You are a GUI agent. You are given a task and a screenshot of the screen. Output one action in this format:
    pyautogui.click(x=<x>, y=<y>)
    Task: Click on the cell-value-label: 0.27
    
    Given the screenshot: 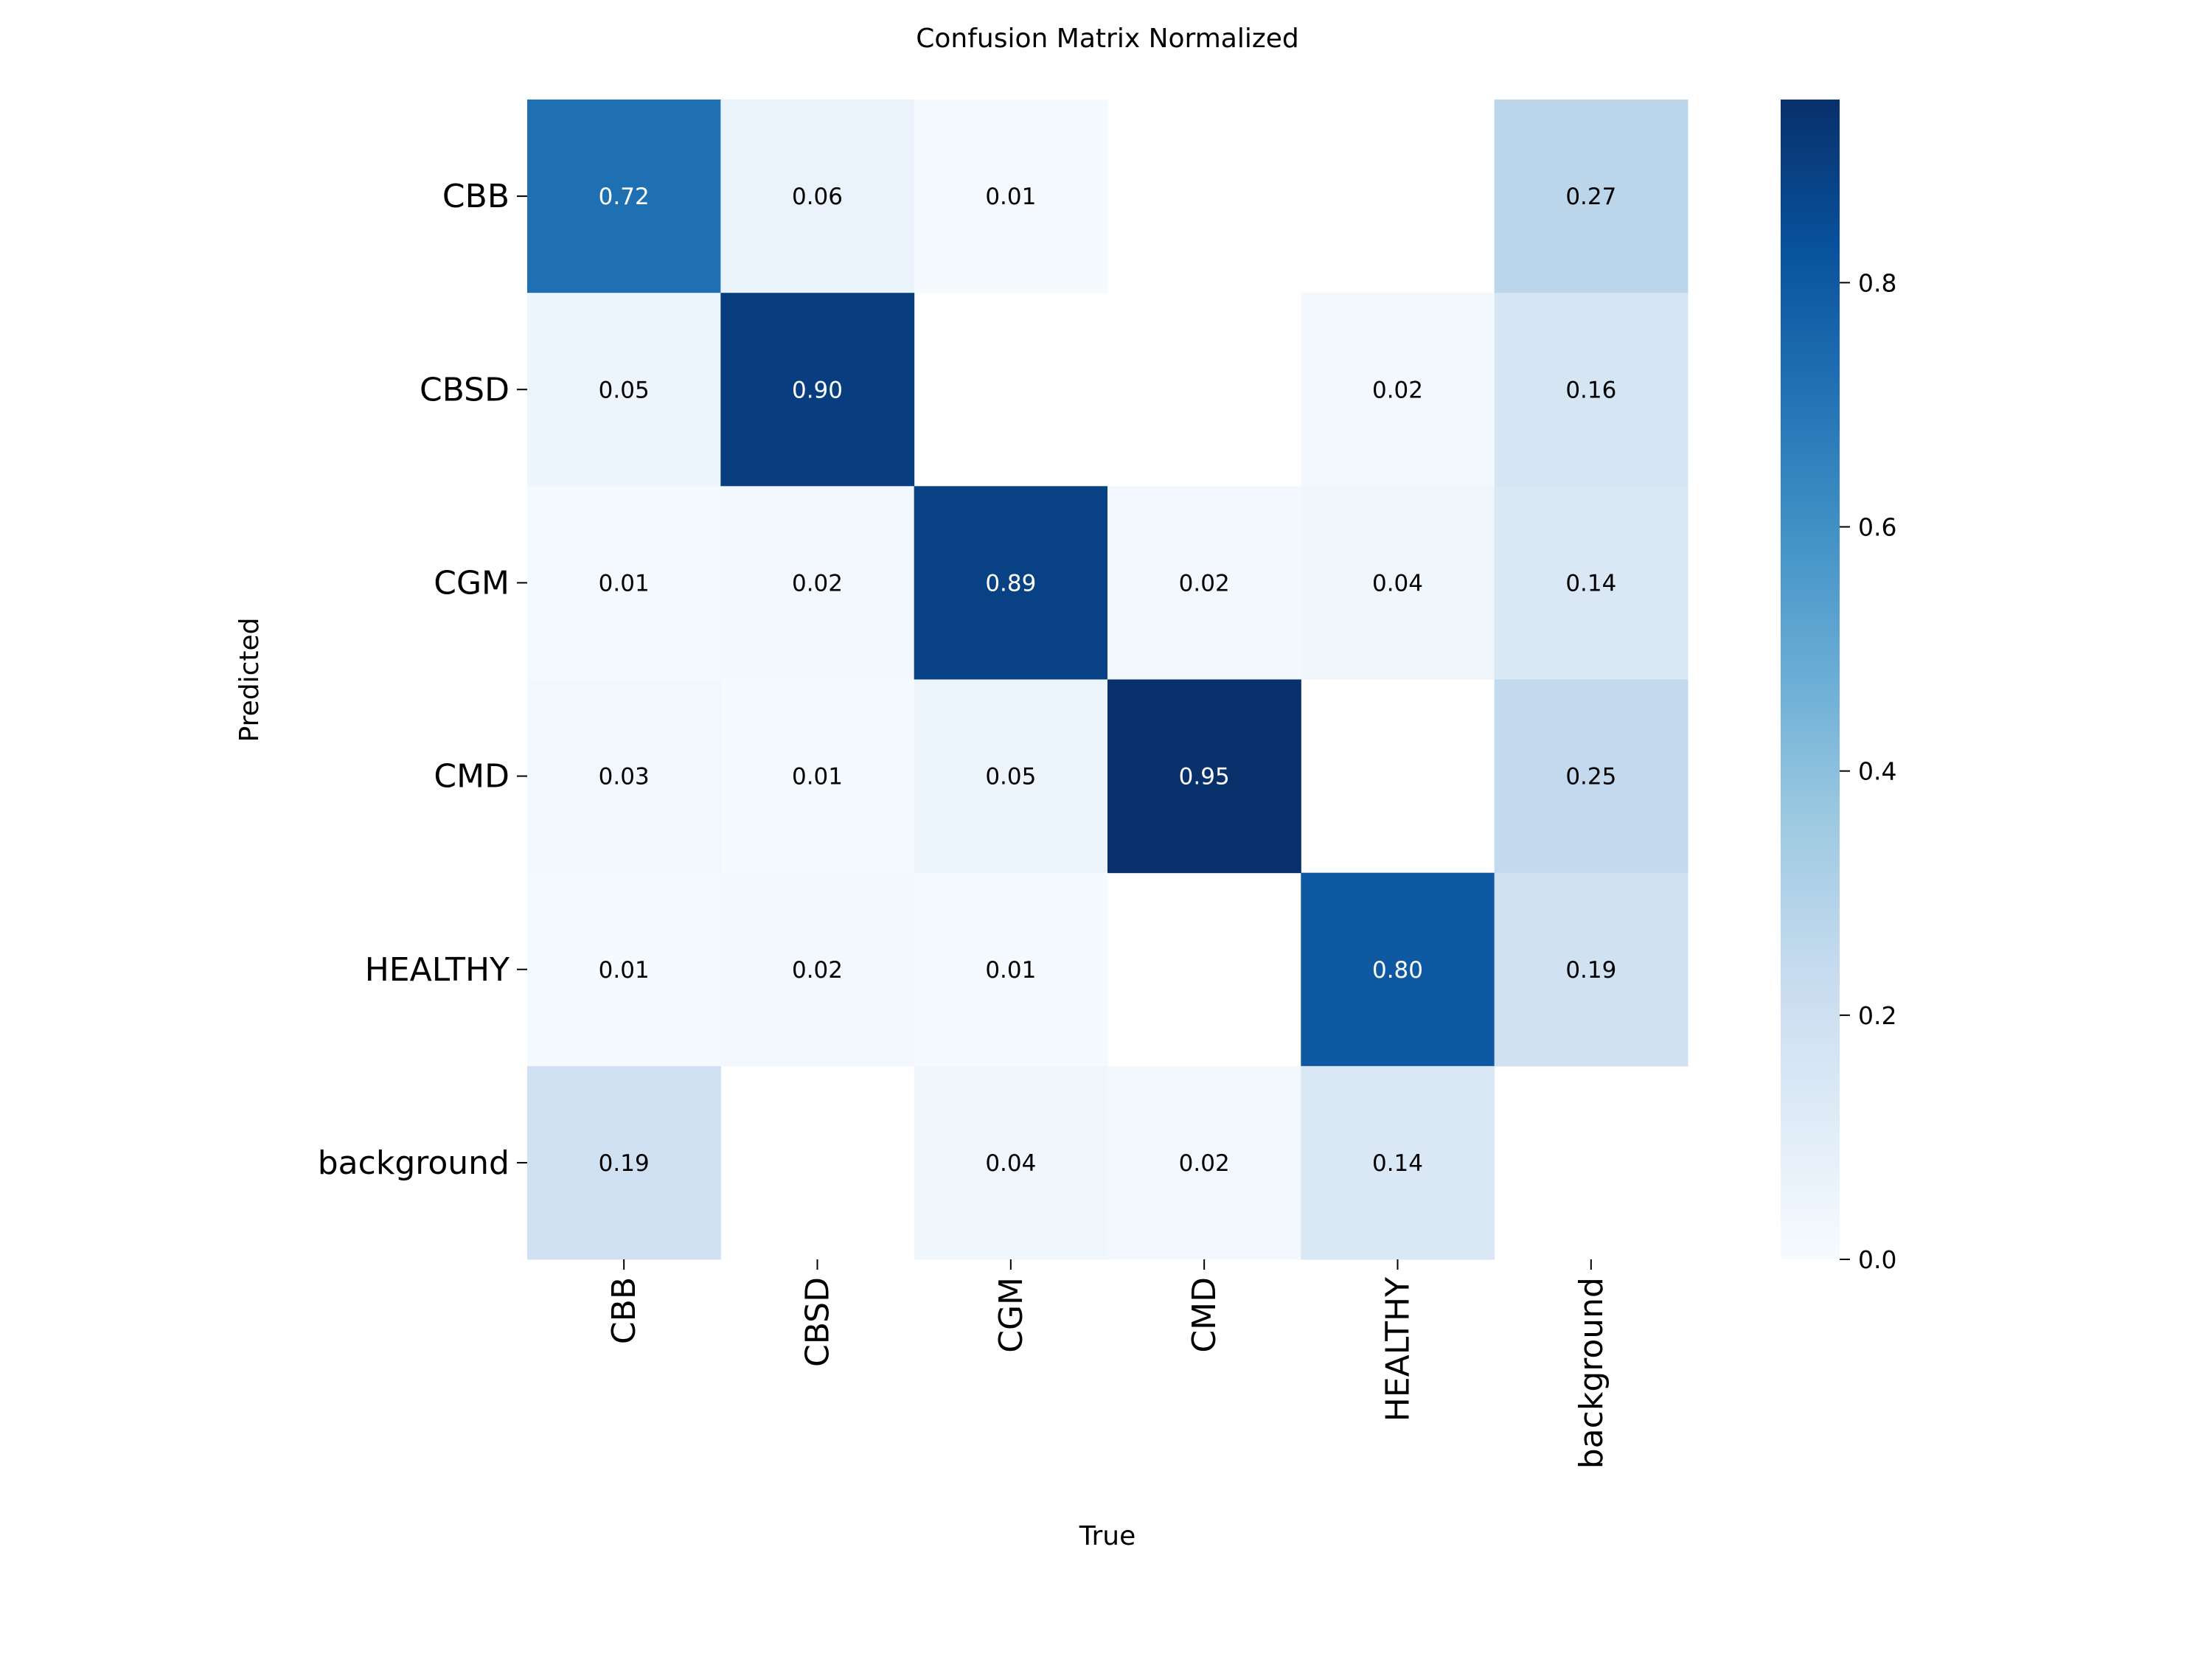 What is the action you would take?
    pyautogui.click(x=1590, y=197)
    